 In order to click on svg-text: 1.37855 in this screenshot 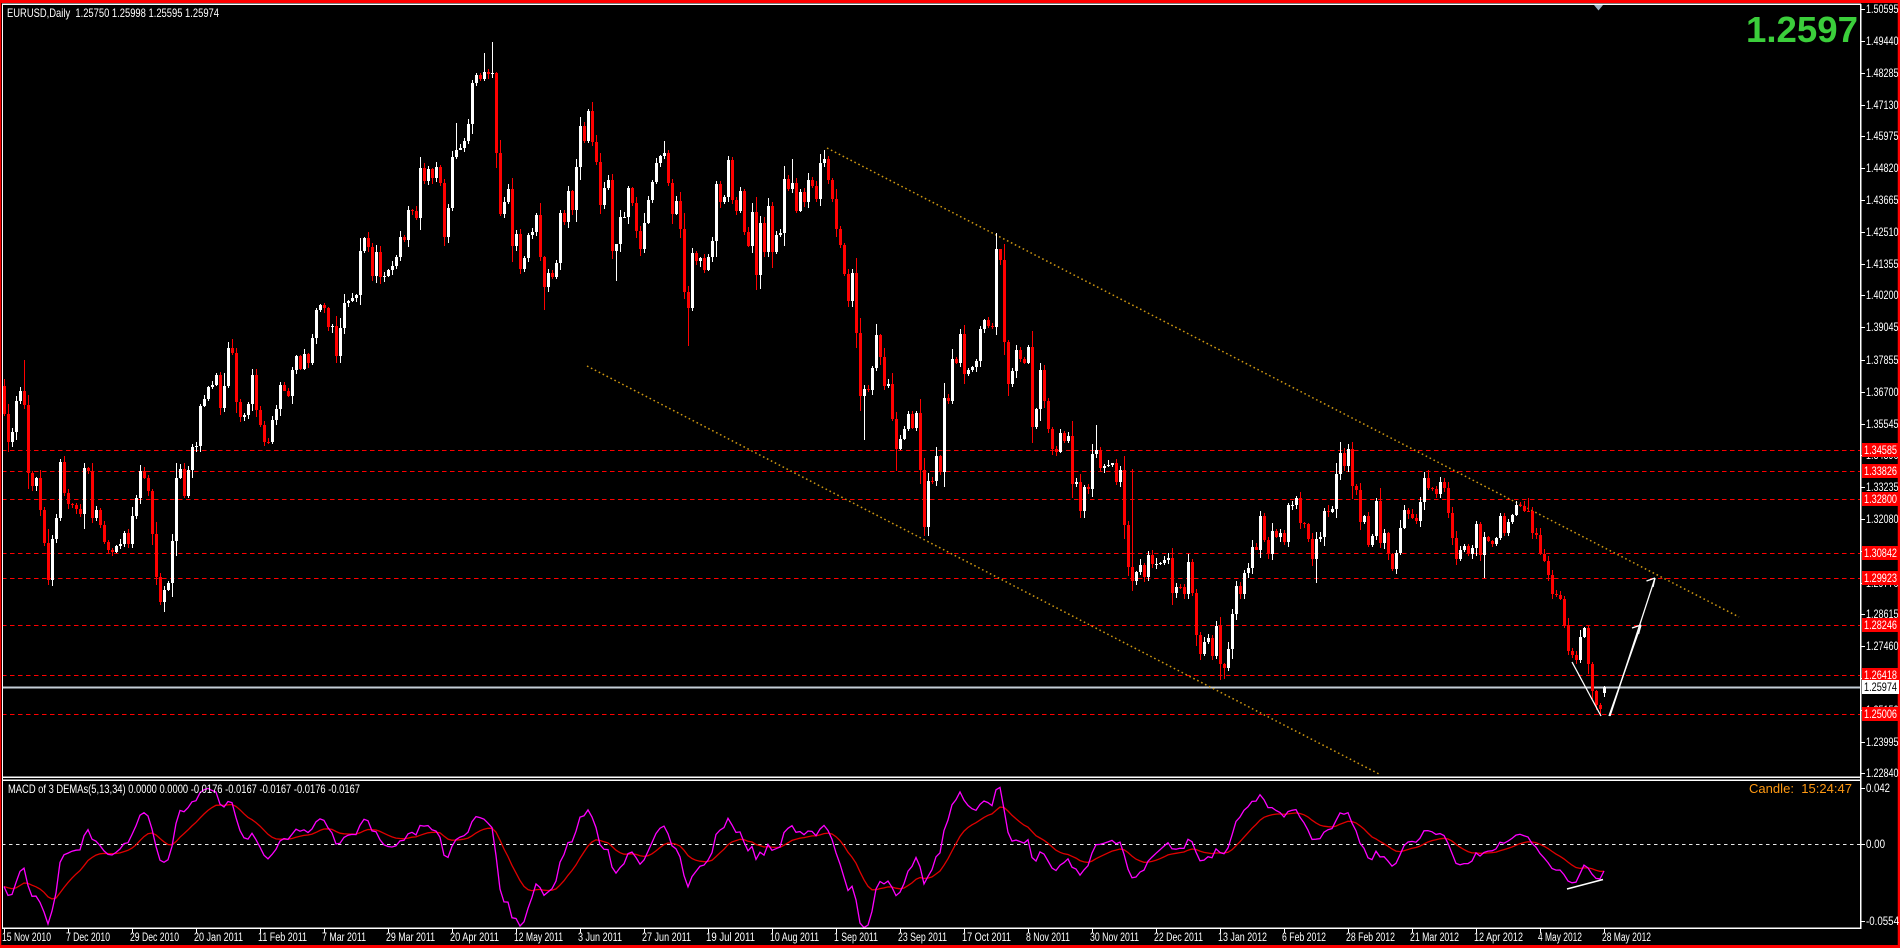, I will do `click(1882, 361)`.